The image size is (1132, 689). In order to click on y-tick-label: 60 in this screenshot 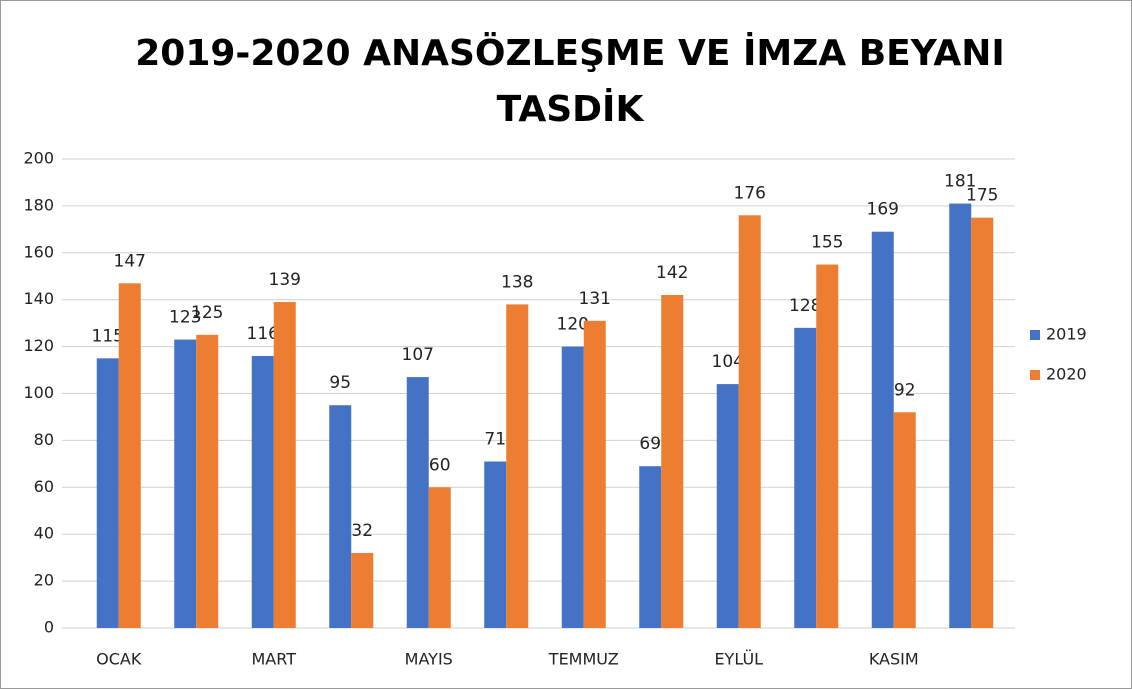, I will do `click(44, 486)`.